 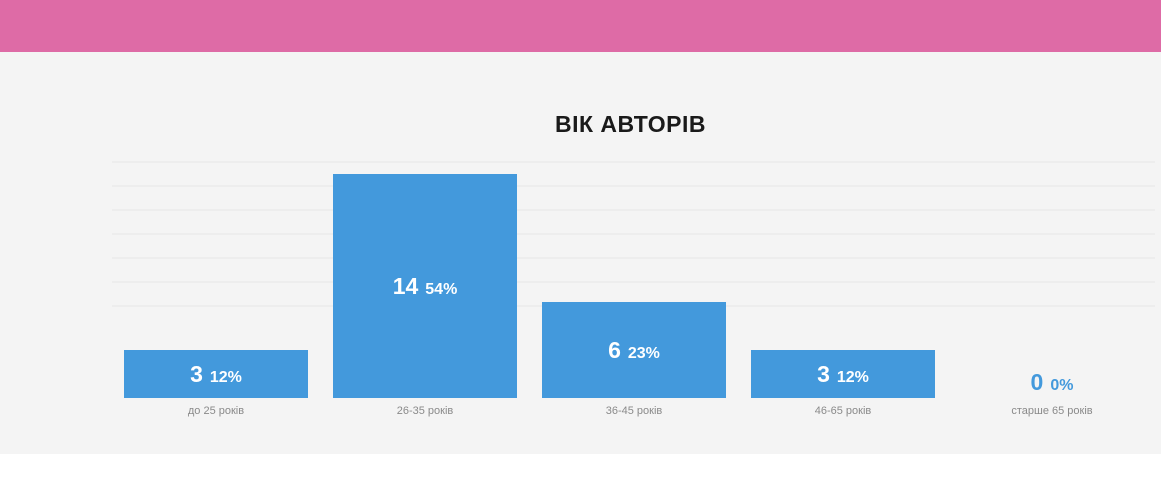 What do you see at coordinates (1061, 385) in the screenshot?
I see `bar-percent: 0%` at bounding box center [1061, 385].